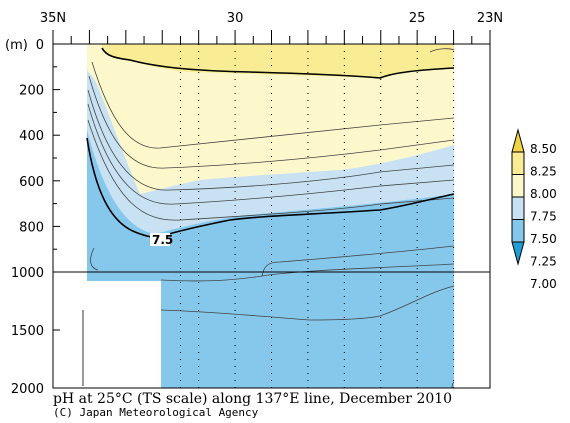  I want to click on colorbar: 8.50 8.25 8.00 7.75 7.50 7.25 7.00, so click(534, 209).